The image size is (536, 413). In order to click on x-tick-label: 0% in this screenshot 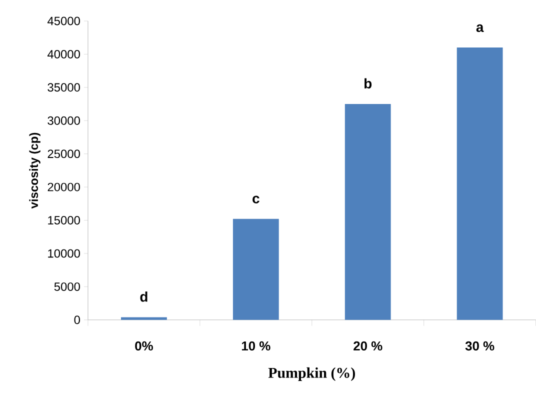, I will do `click(144, 346)`.